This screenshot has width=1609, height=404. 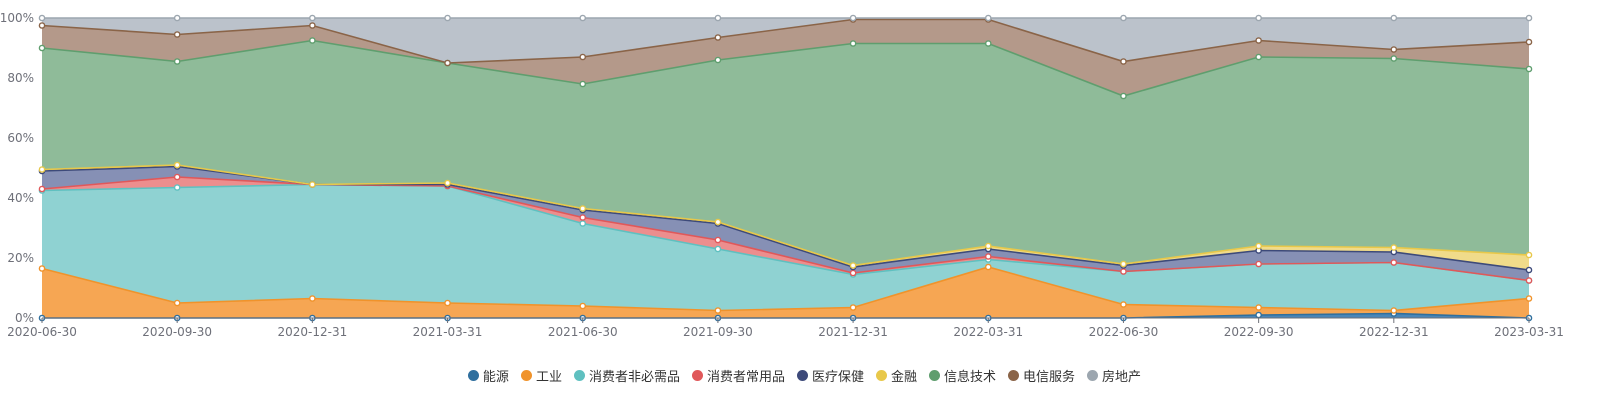 What do you see at coordinates (718, 332) in the screenshot?
I see `x-tick-label: 2021-09-30` at bounding box center [718, 332].